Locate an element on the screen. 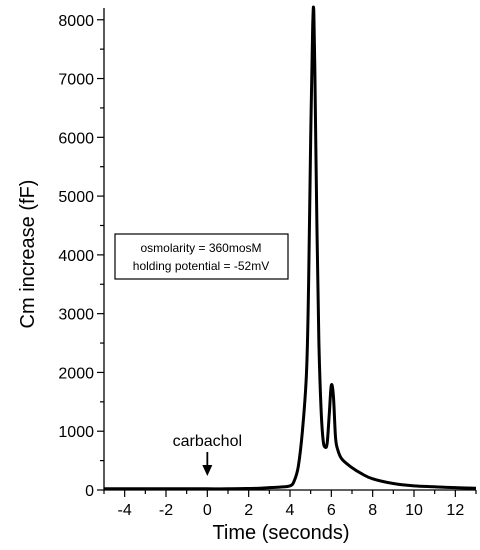 This screenshot has height=550, width=480. x-tick-label: 0 is located at coordinates (207, 510).